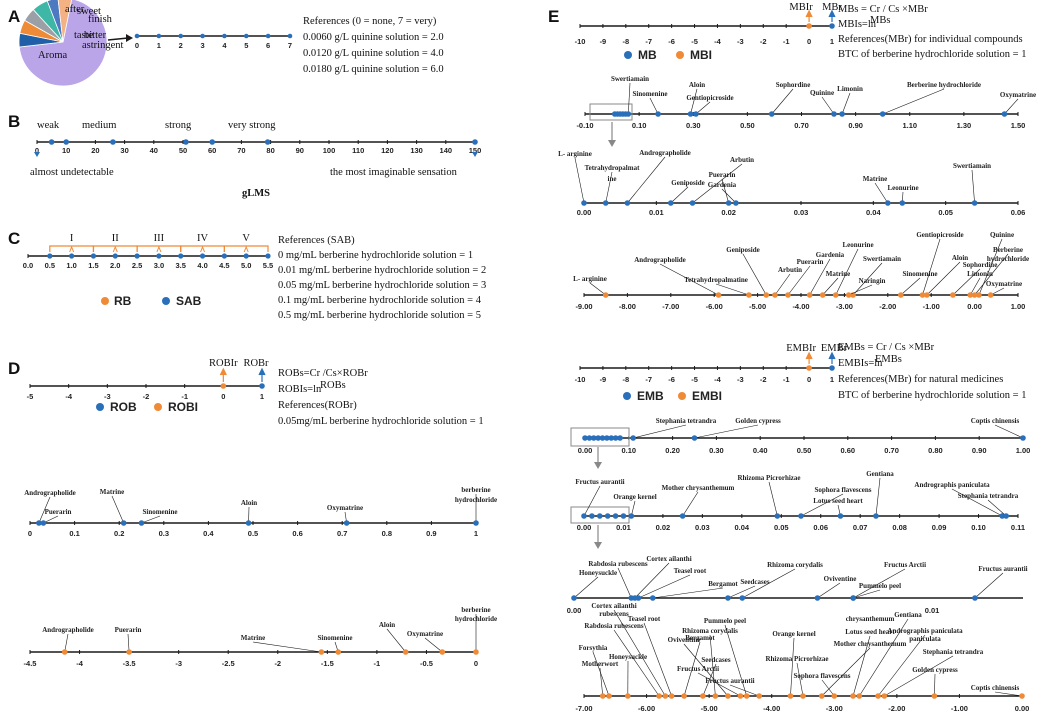  What do you see at coordinates (1018, 527) in the screenshot?
I see `panel-e-emb2-tick-label: 0.11` at bounding box center [1018, 527].